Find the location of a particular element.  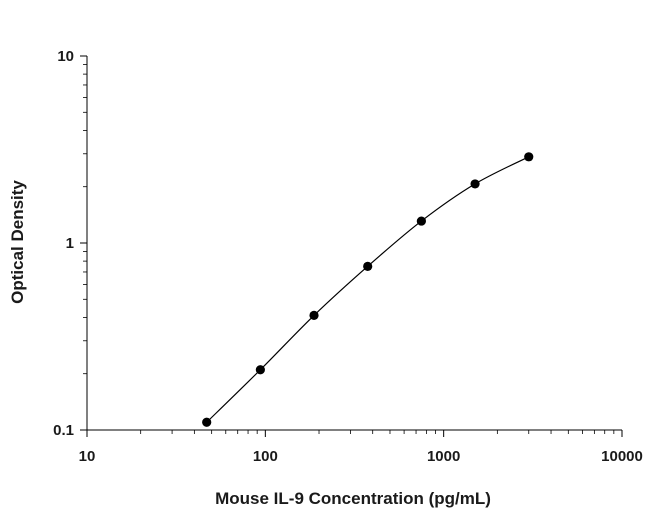

x-tick-label: 10 is located at coordinates (87, 456).